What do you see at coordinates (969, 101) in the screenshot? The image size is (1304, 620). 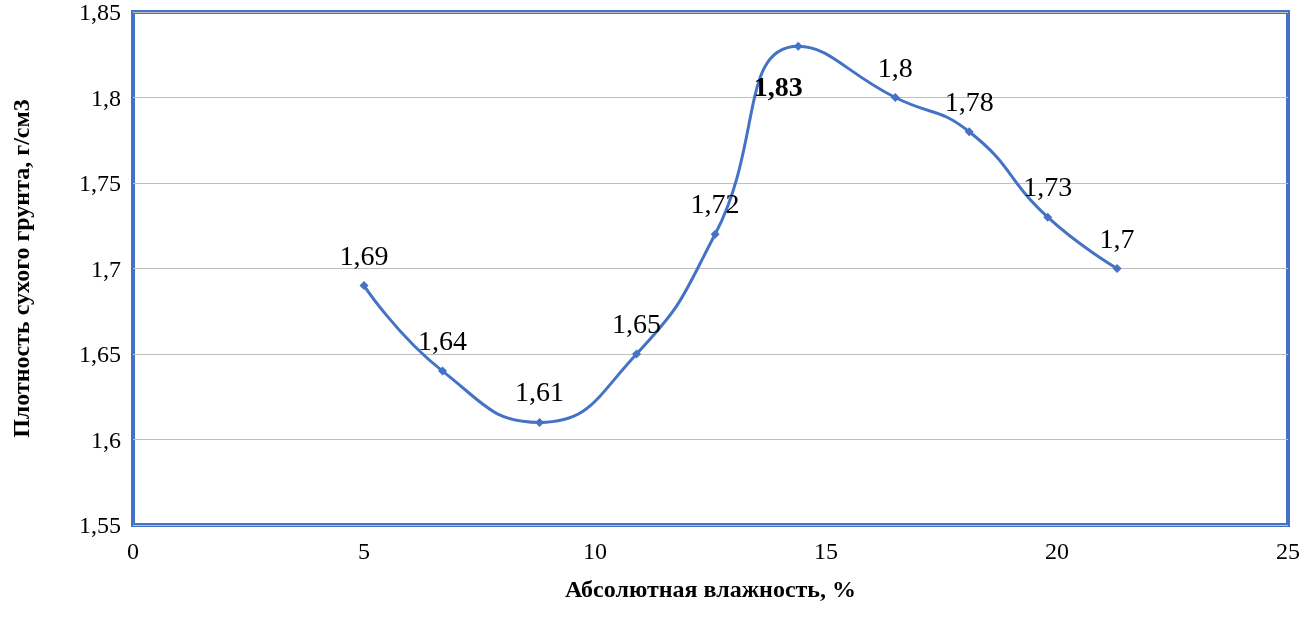 I see `data-label: 1,78` at bounding box center [969, 101].